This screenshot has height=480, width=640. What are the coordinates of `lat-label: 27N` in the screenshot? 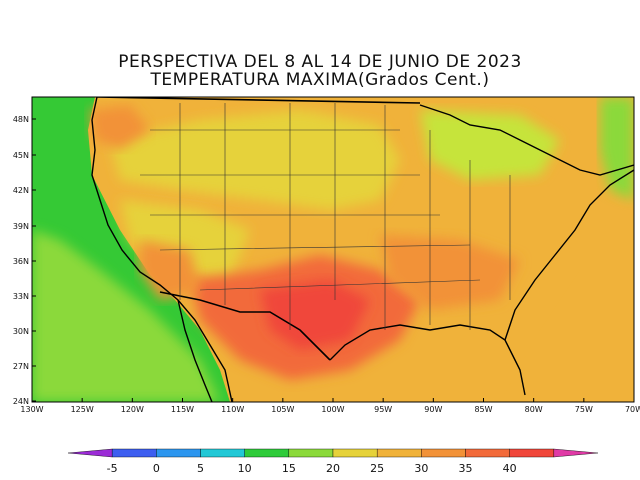 It's located at (21, 366).